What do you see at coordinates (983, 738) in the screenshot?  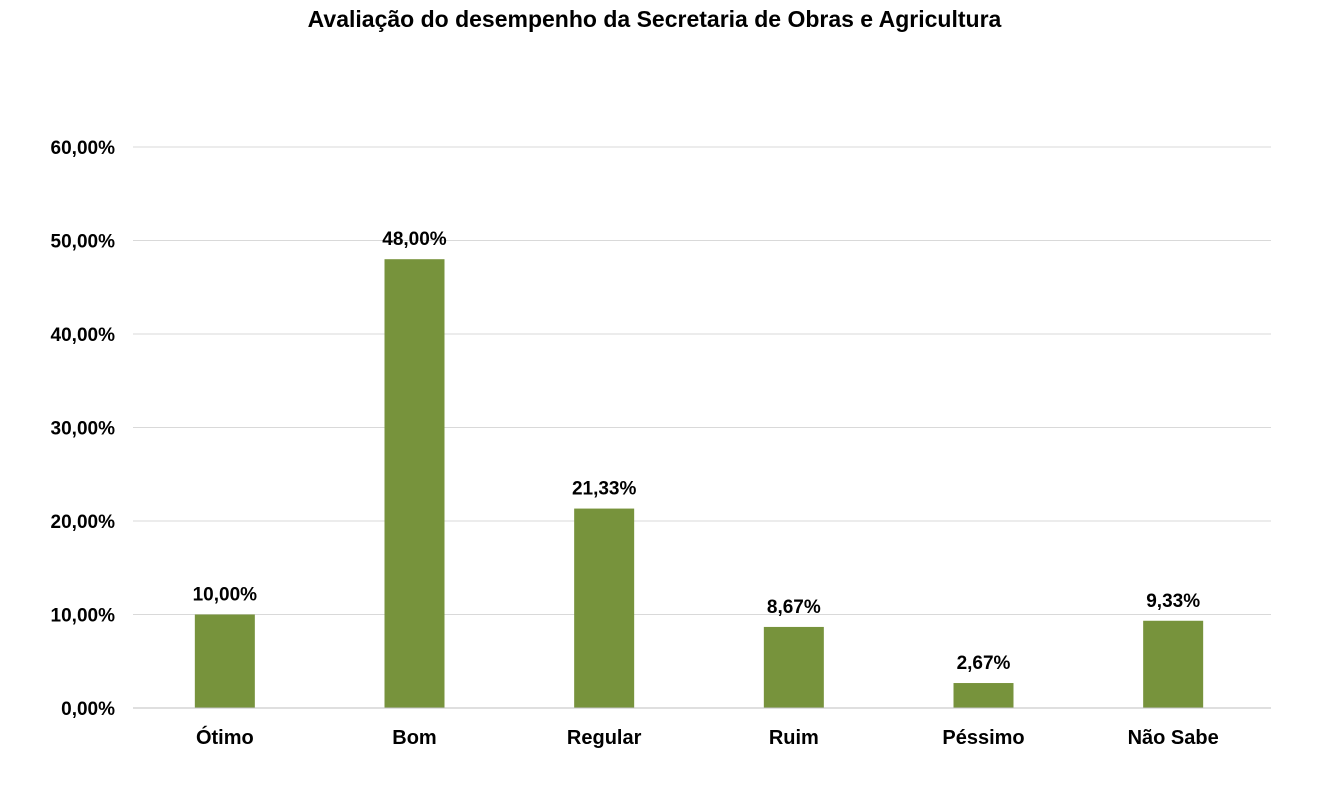 I see `category-label: Péssimo` at bounding box center [983, 738].